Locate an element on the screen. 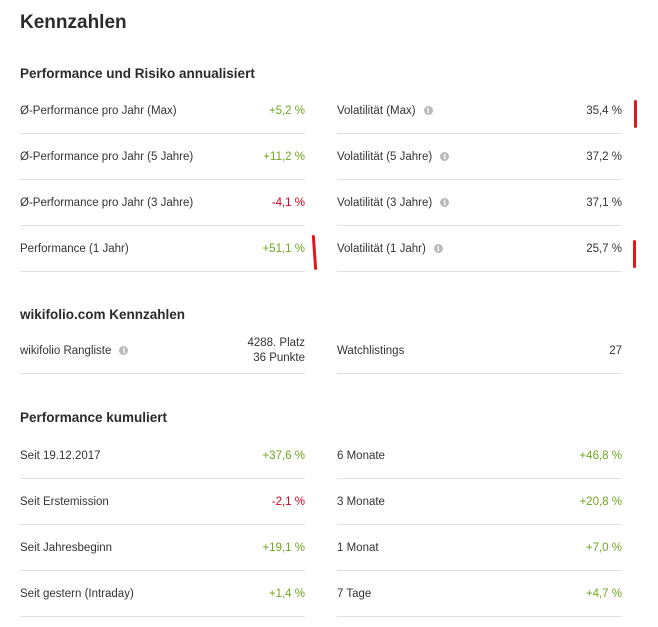 The image size is (658, 627). row-value: -2,1 % is located at coordinates (288, 501).